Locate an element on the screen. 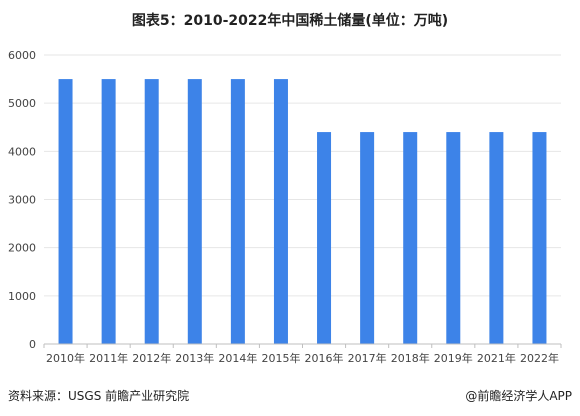  x-tick-label: 2022年 is located at coordinates (539, 358).